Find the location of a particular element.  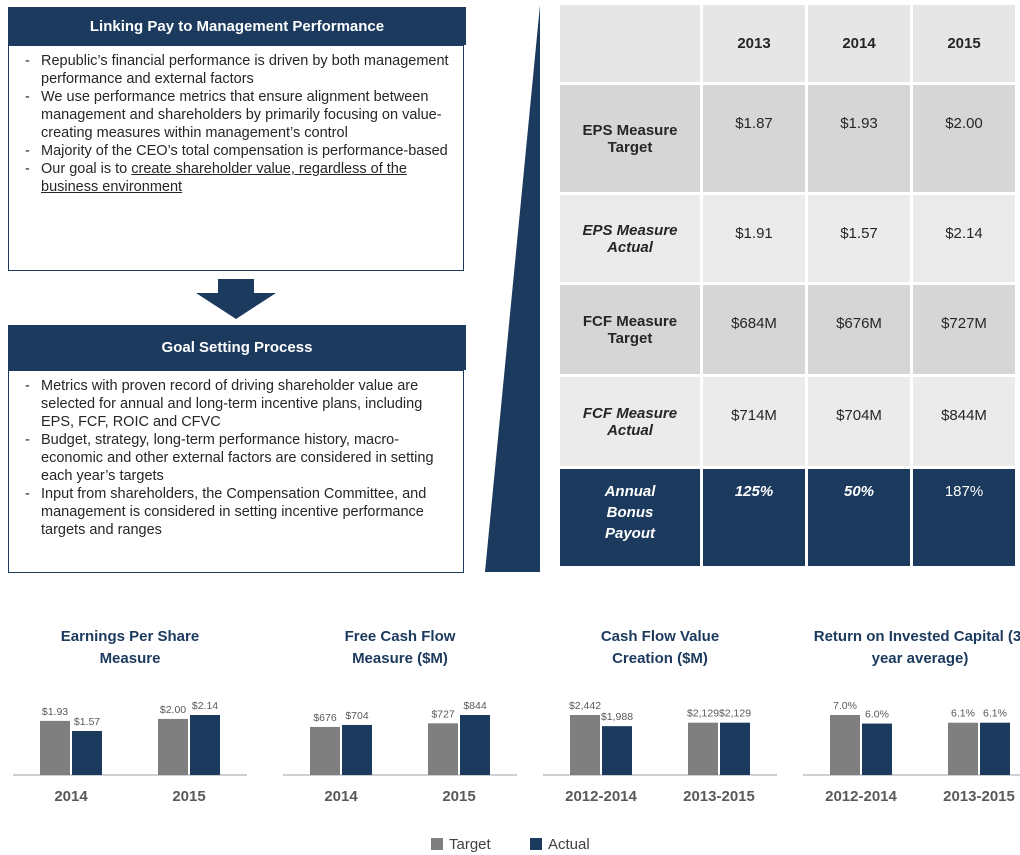

chart-title: Cash Flow Value Creation ($M) is located at coordinates (660, 647).